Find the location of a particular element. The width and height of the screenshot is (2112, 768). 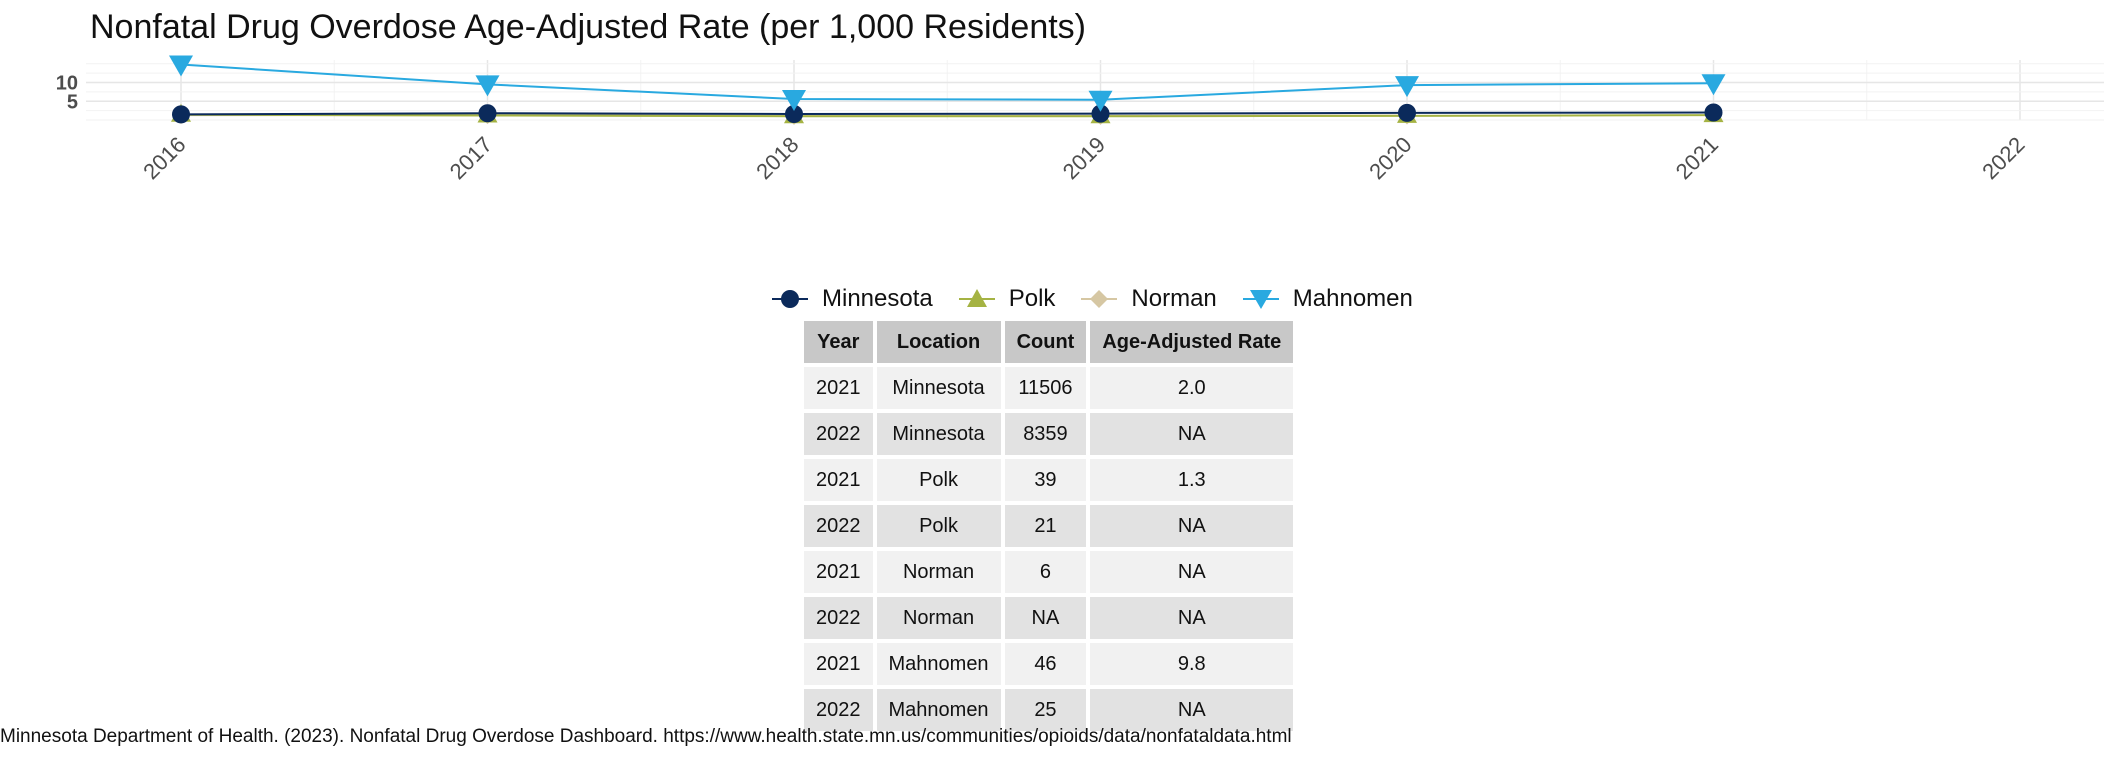

x-tick-label: 2017 is located at coordinates (471, 158).